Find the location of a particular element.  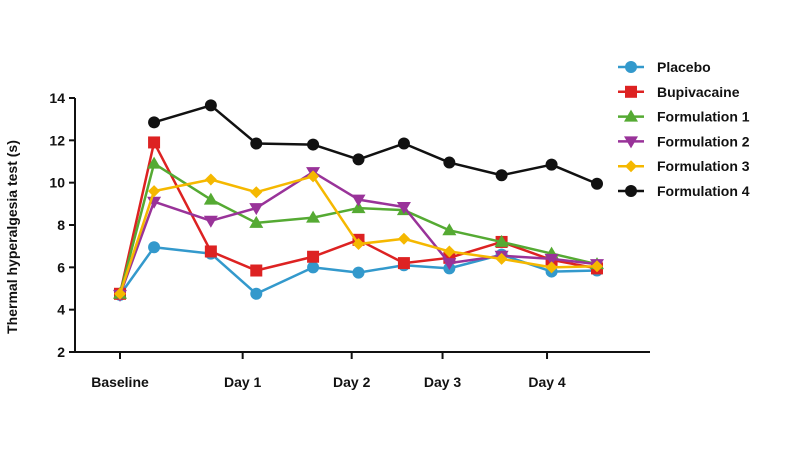

legend-item-formulation-2: Formulation 2 is located at coordinates (684, 141).